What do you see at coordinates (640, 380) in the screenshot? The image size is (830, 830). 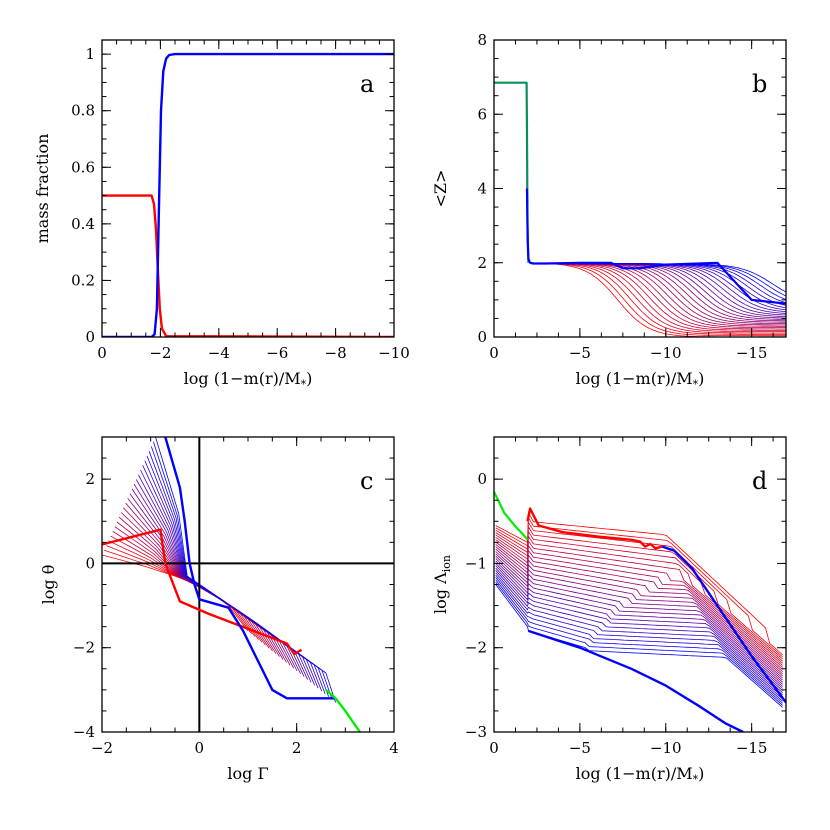 I see `x-axis-title-b: log (1−m(r)/M*)` at bounding box center [640, 380].